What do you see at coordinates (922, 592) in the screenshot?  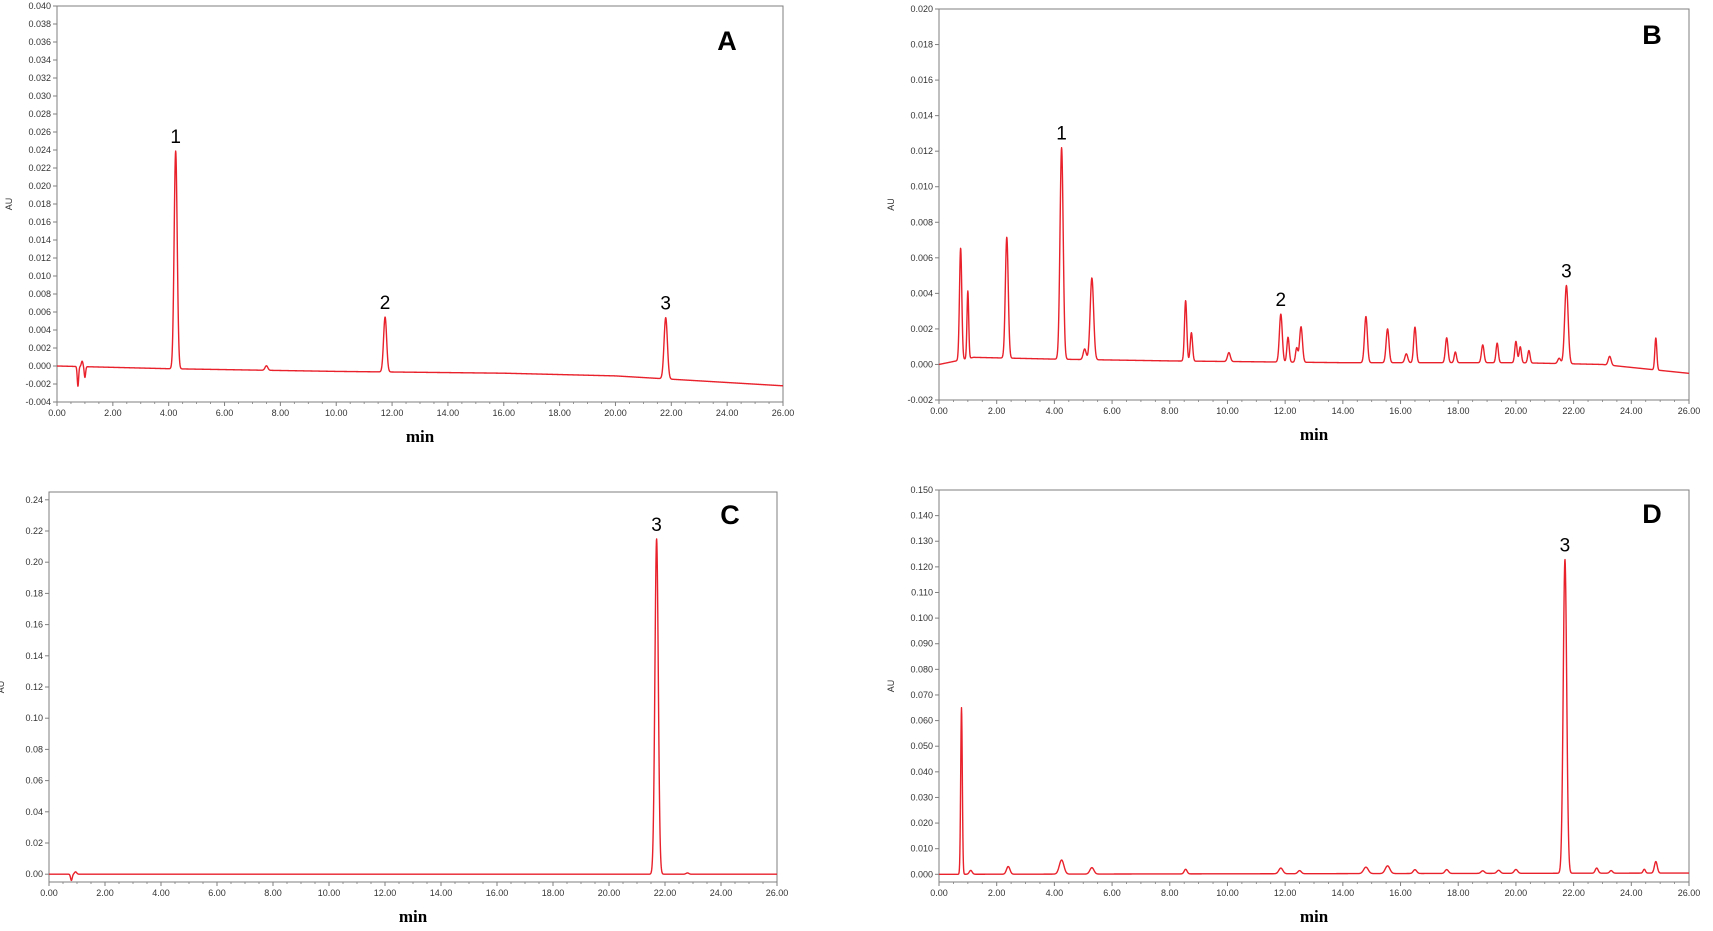 I see `y-tick-label: 0.110` at bounding box center [922, 592].